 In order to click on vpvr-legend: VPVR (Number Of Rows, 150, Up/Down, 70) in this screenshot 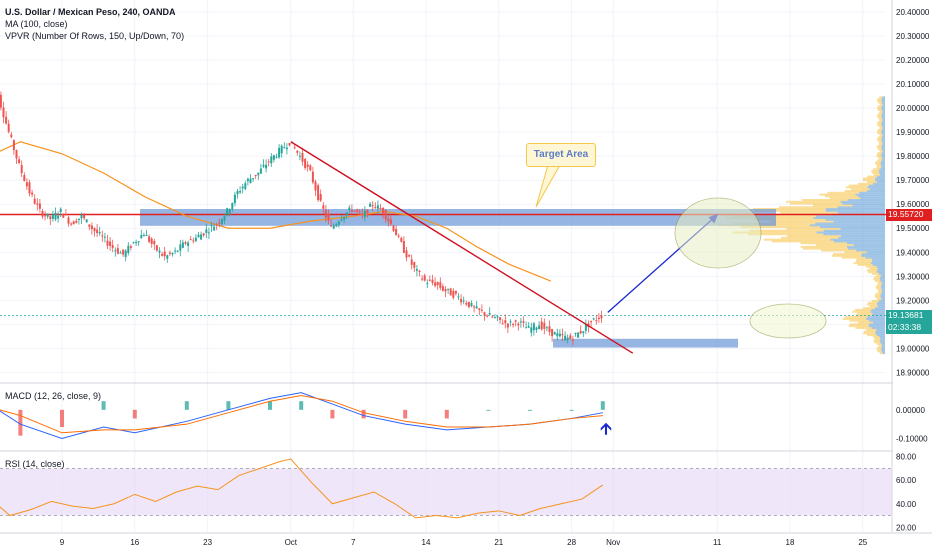, I will do `click(95, 36)`.